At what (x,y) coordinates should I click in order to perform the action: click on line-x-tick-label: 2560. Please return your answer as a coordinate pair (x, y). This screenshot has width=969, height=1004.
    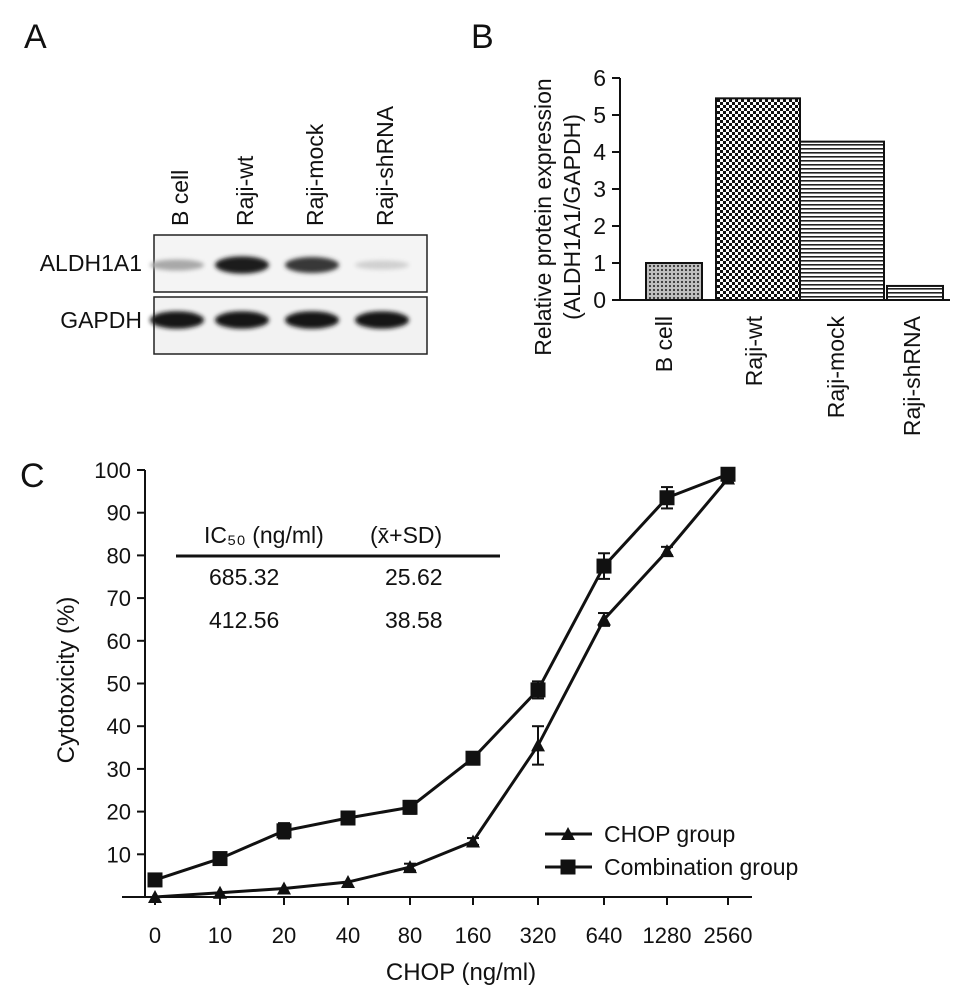
    Looking at the image, I should click on (728, 935).